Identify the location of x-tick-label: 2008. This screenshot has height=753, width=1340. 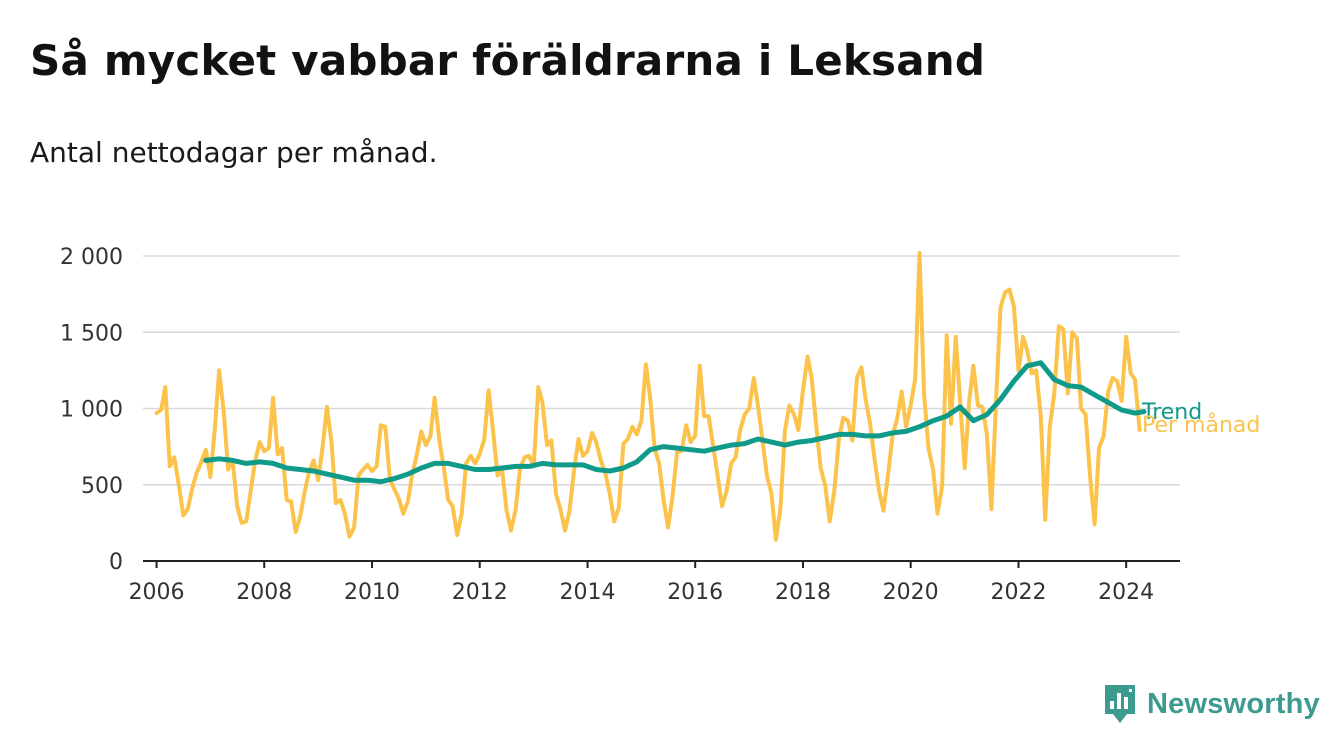
(264, 592).